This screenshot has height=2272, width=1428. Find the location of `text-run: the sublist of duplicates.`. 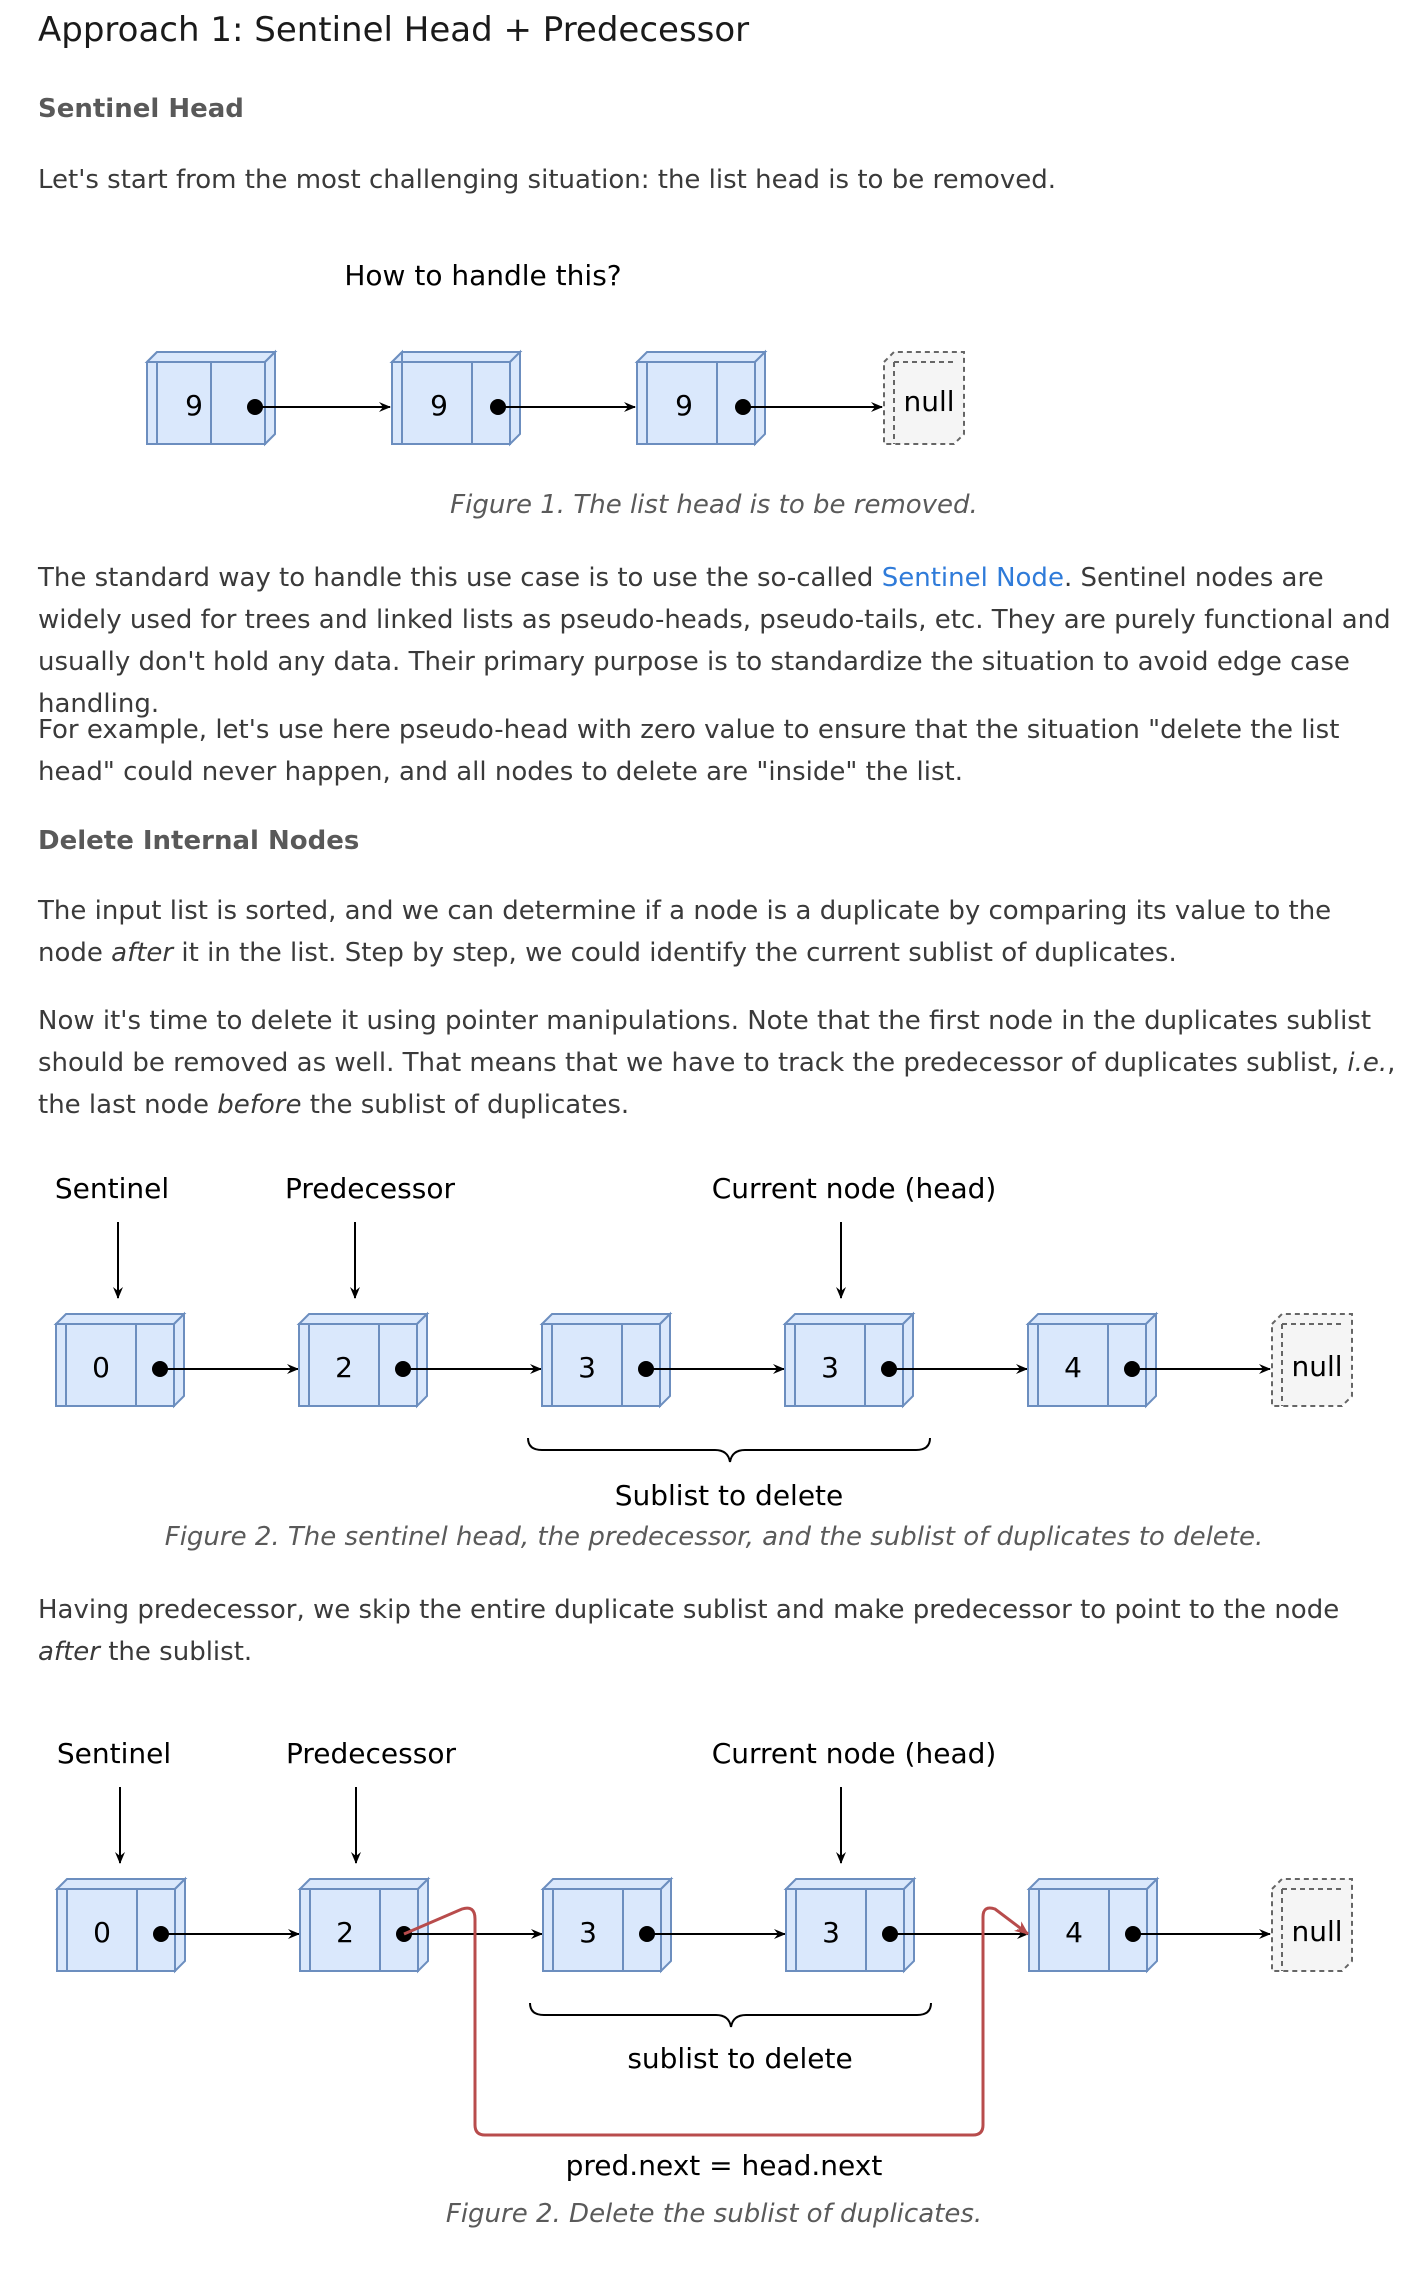

text-run: the sublist of duplicates. is located at coordinates (465, 1105).